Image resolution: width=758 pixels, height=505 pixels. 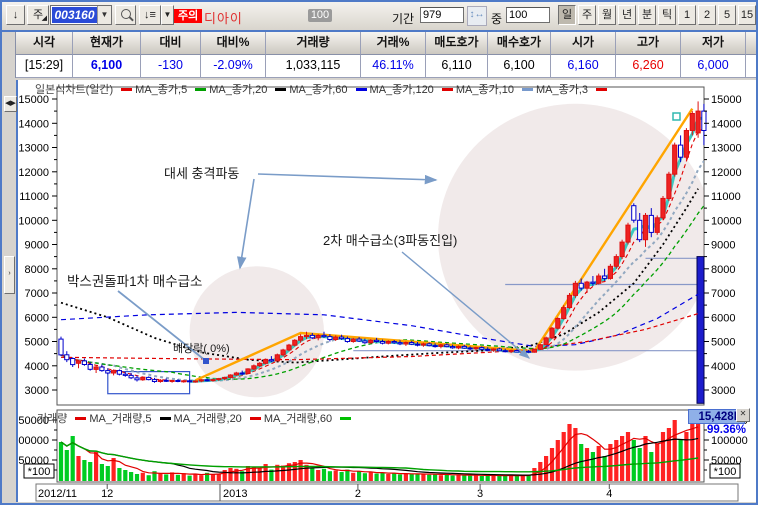 I want to click on quote-col-header: 대비, so click(x=171, y=43).